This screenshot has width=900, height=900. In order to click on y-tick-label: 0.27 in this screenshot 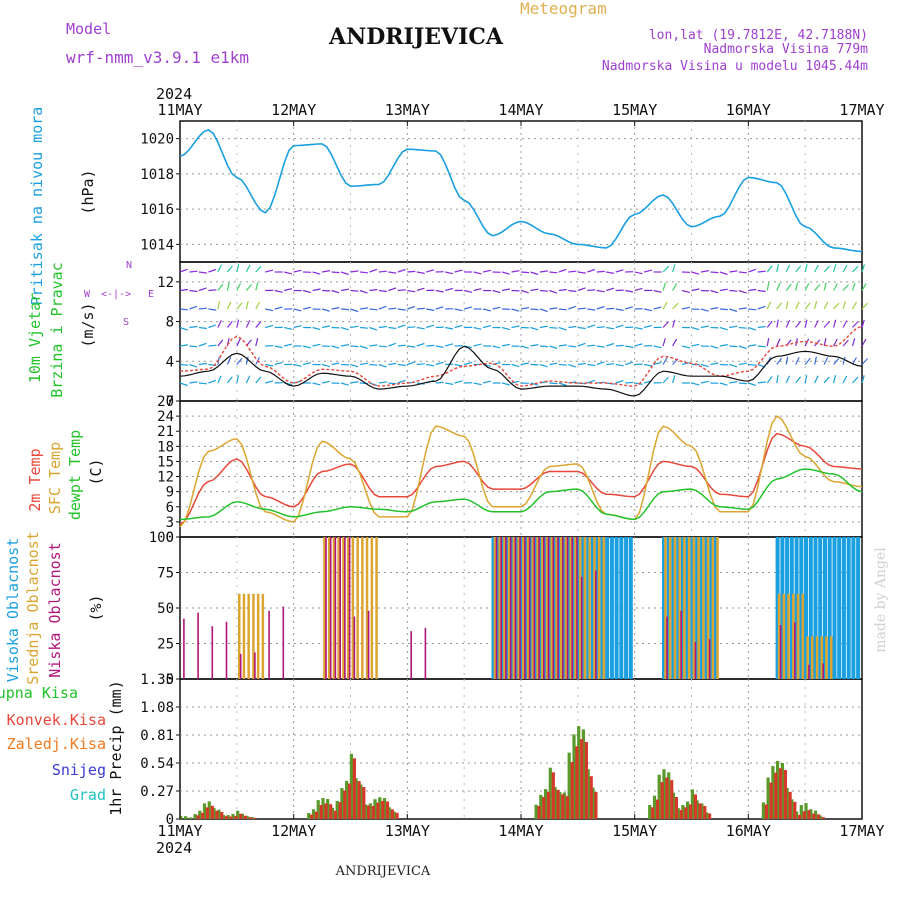, I will do `click(157, 792)`.